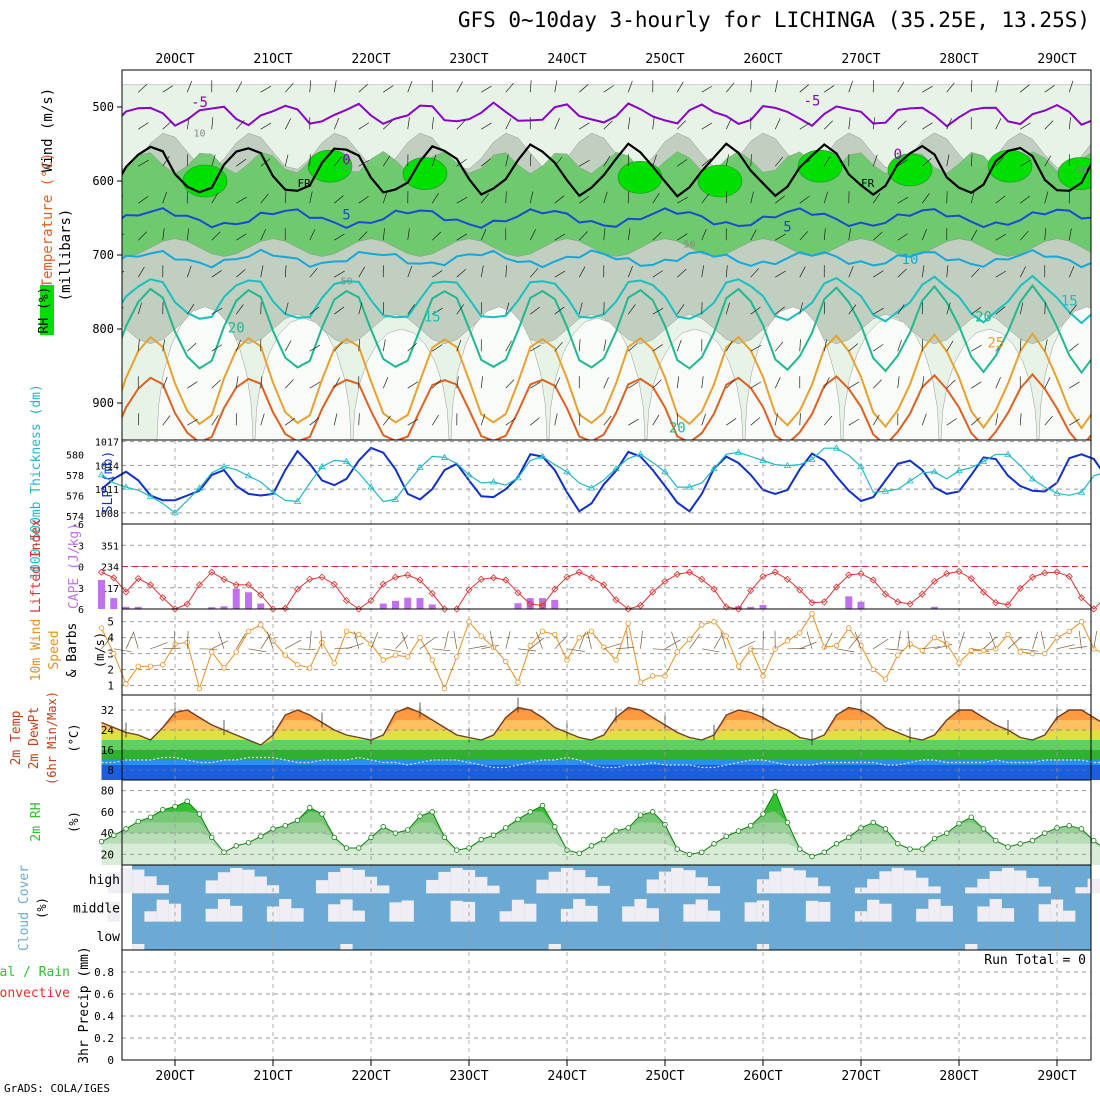 The height and width of the screenshot is (1100, 1100). Describe the element at coordinates (110, 589) in the screenshot. I see `cape-tick-label: 117` at that location.